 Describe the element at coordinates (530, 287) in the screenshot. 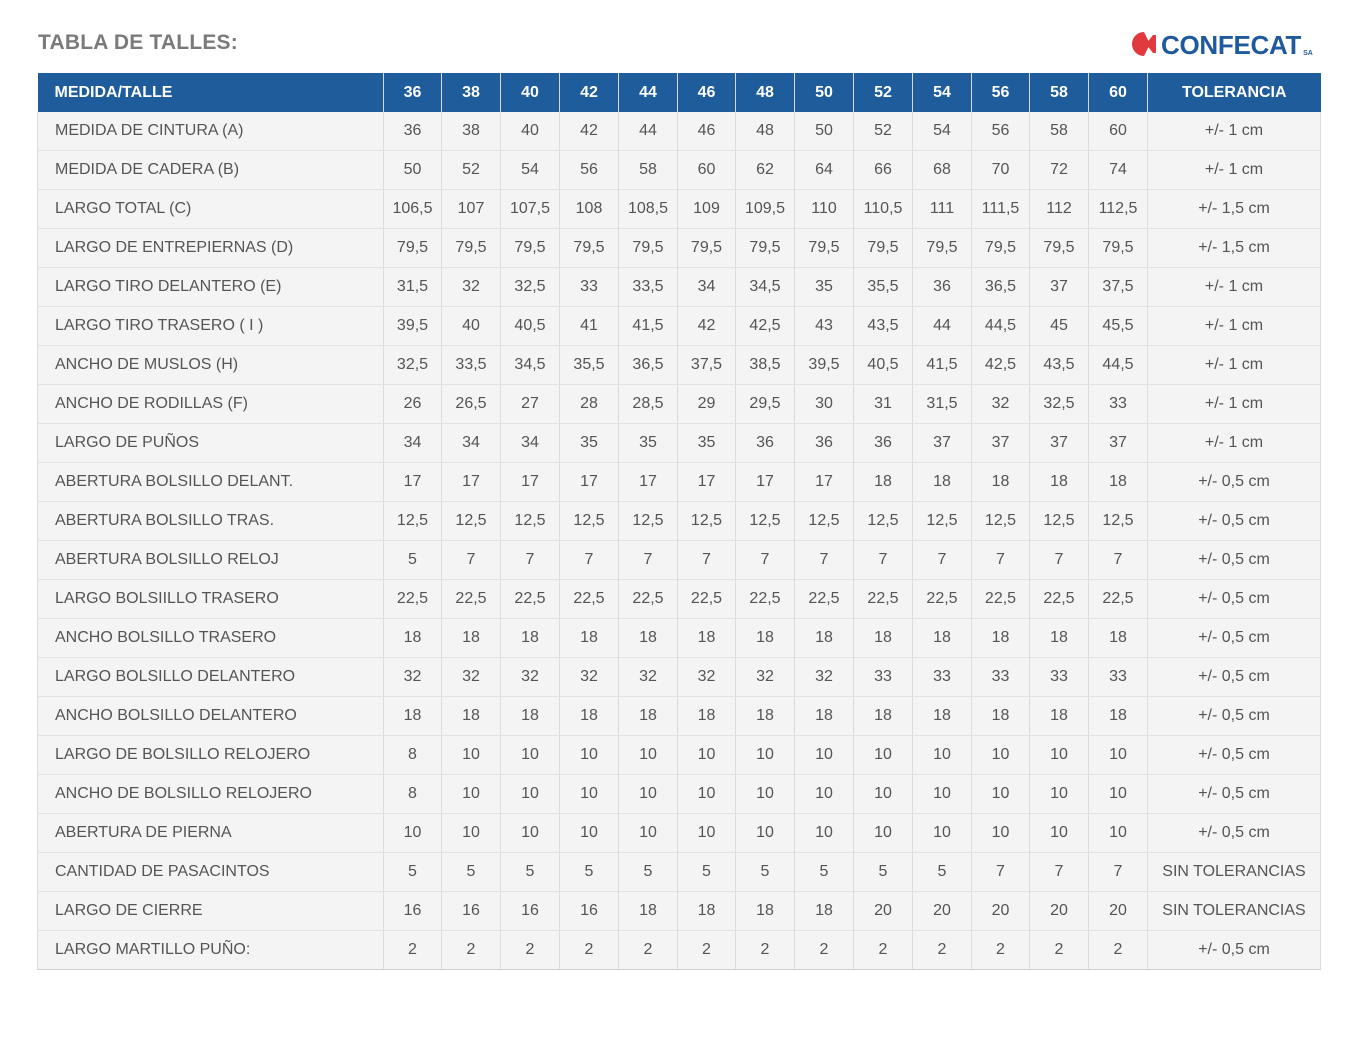

I see `size-value-cell: 32,5` at that location.